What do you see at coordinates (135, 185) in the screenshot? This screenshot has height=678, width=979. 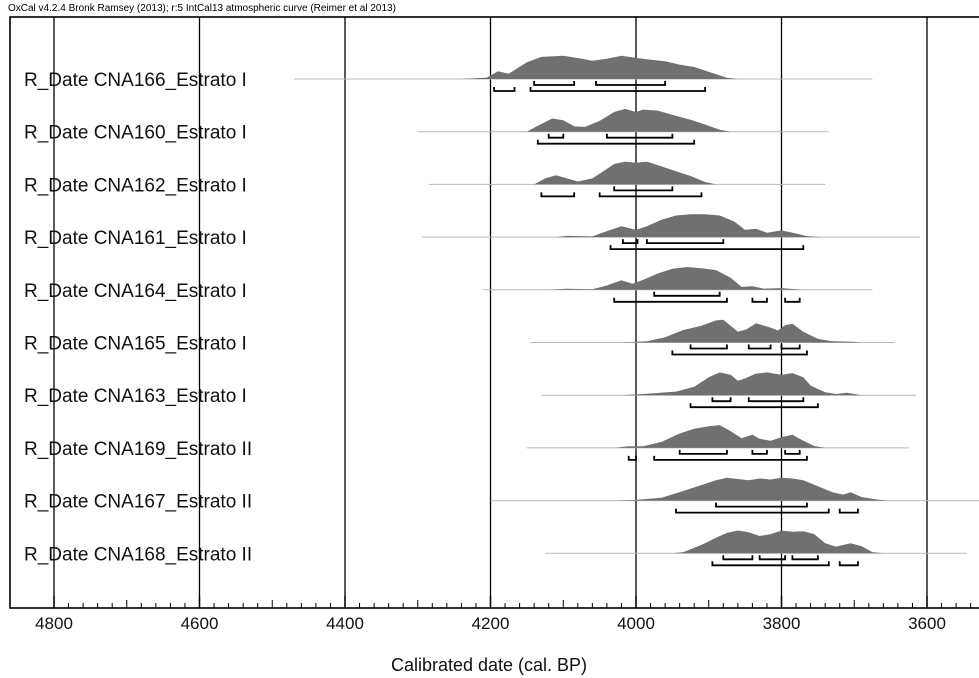 I see `row-label: R_Date CNA162_Estrato I` at bounding box center [135, 185].